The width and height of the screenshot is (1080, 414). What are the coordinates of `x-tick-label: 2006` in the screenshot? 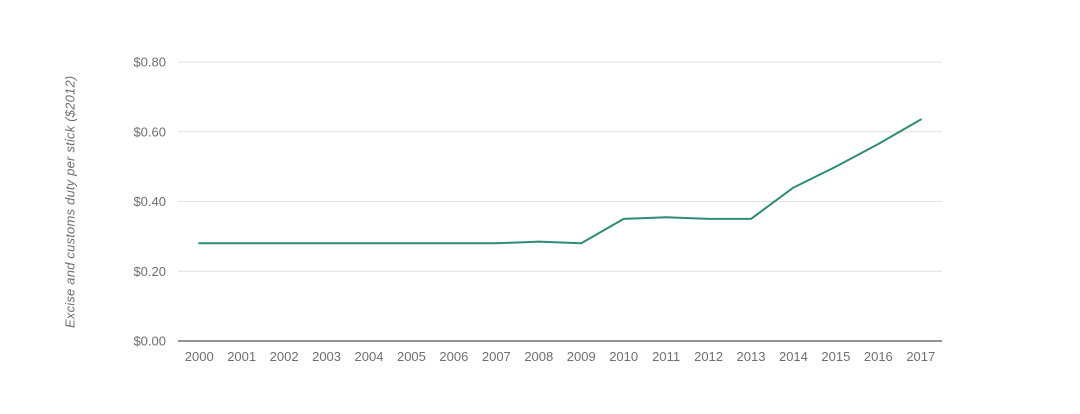 It's located at (453, 356).